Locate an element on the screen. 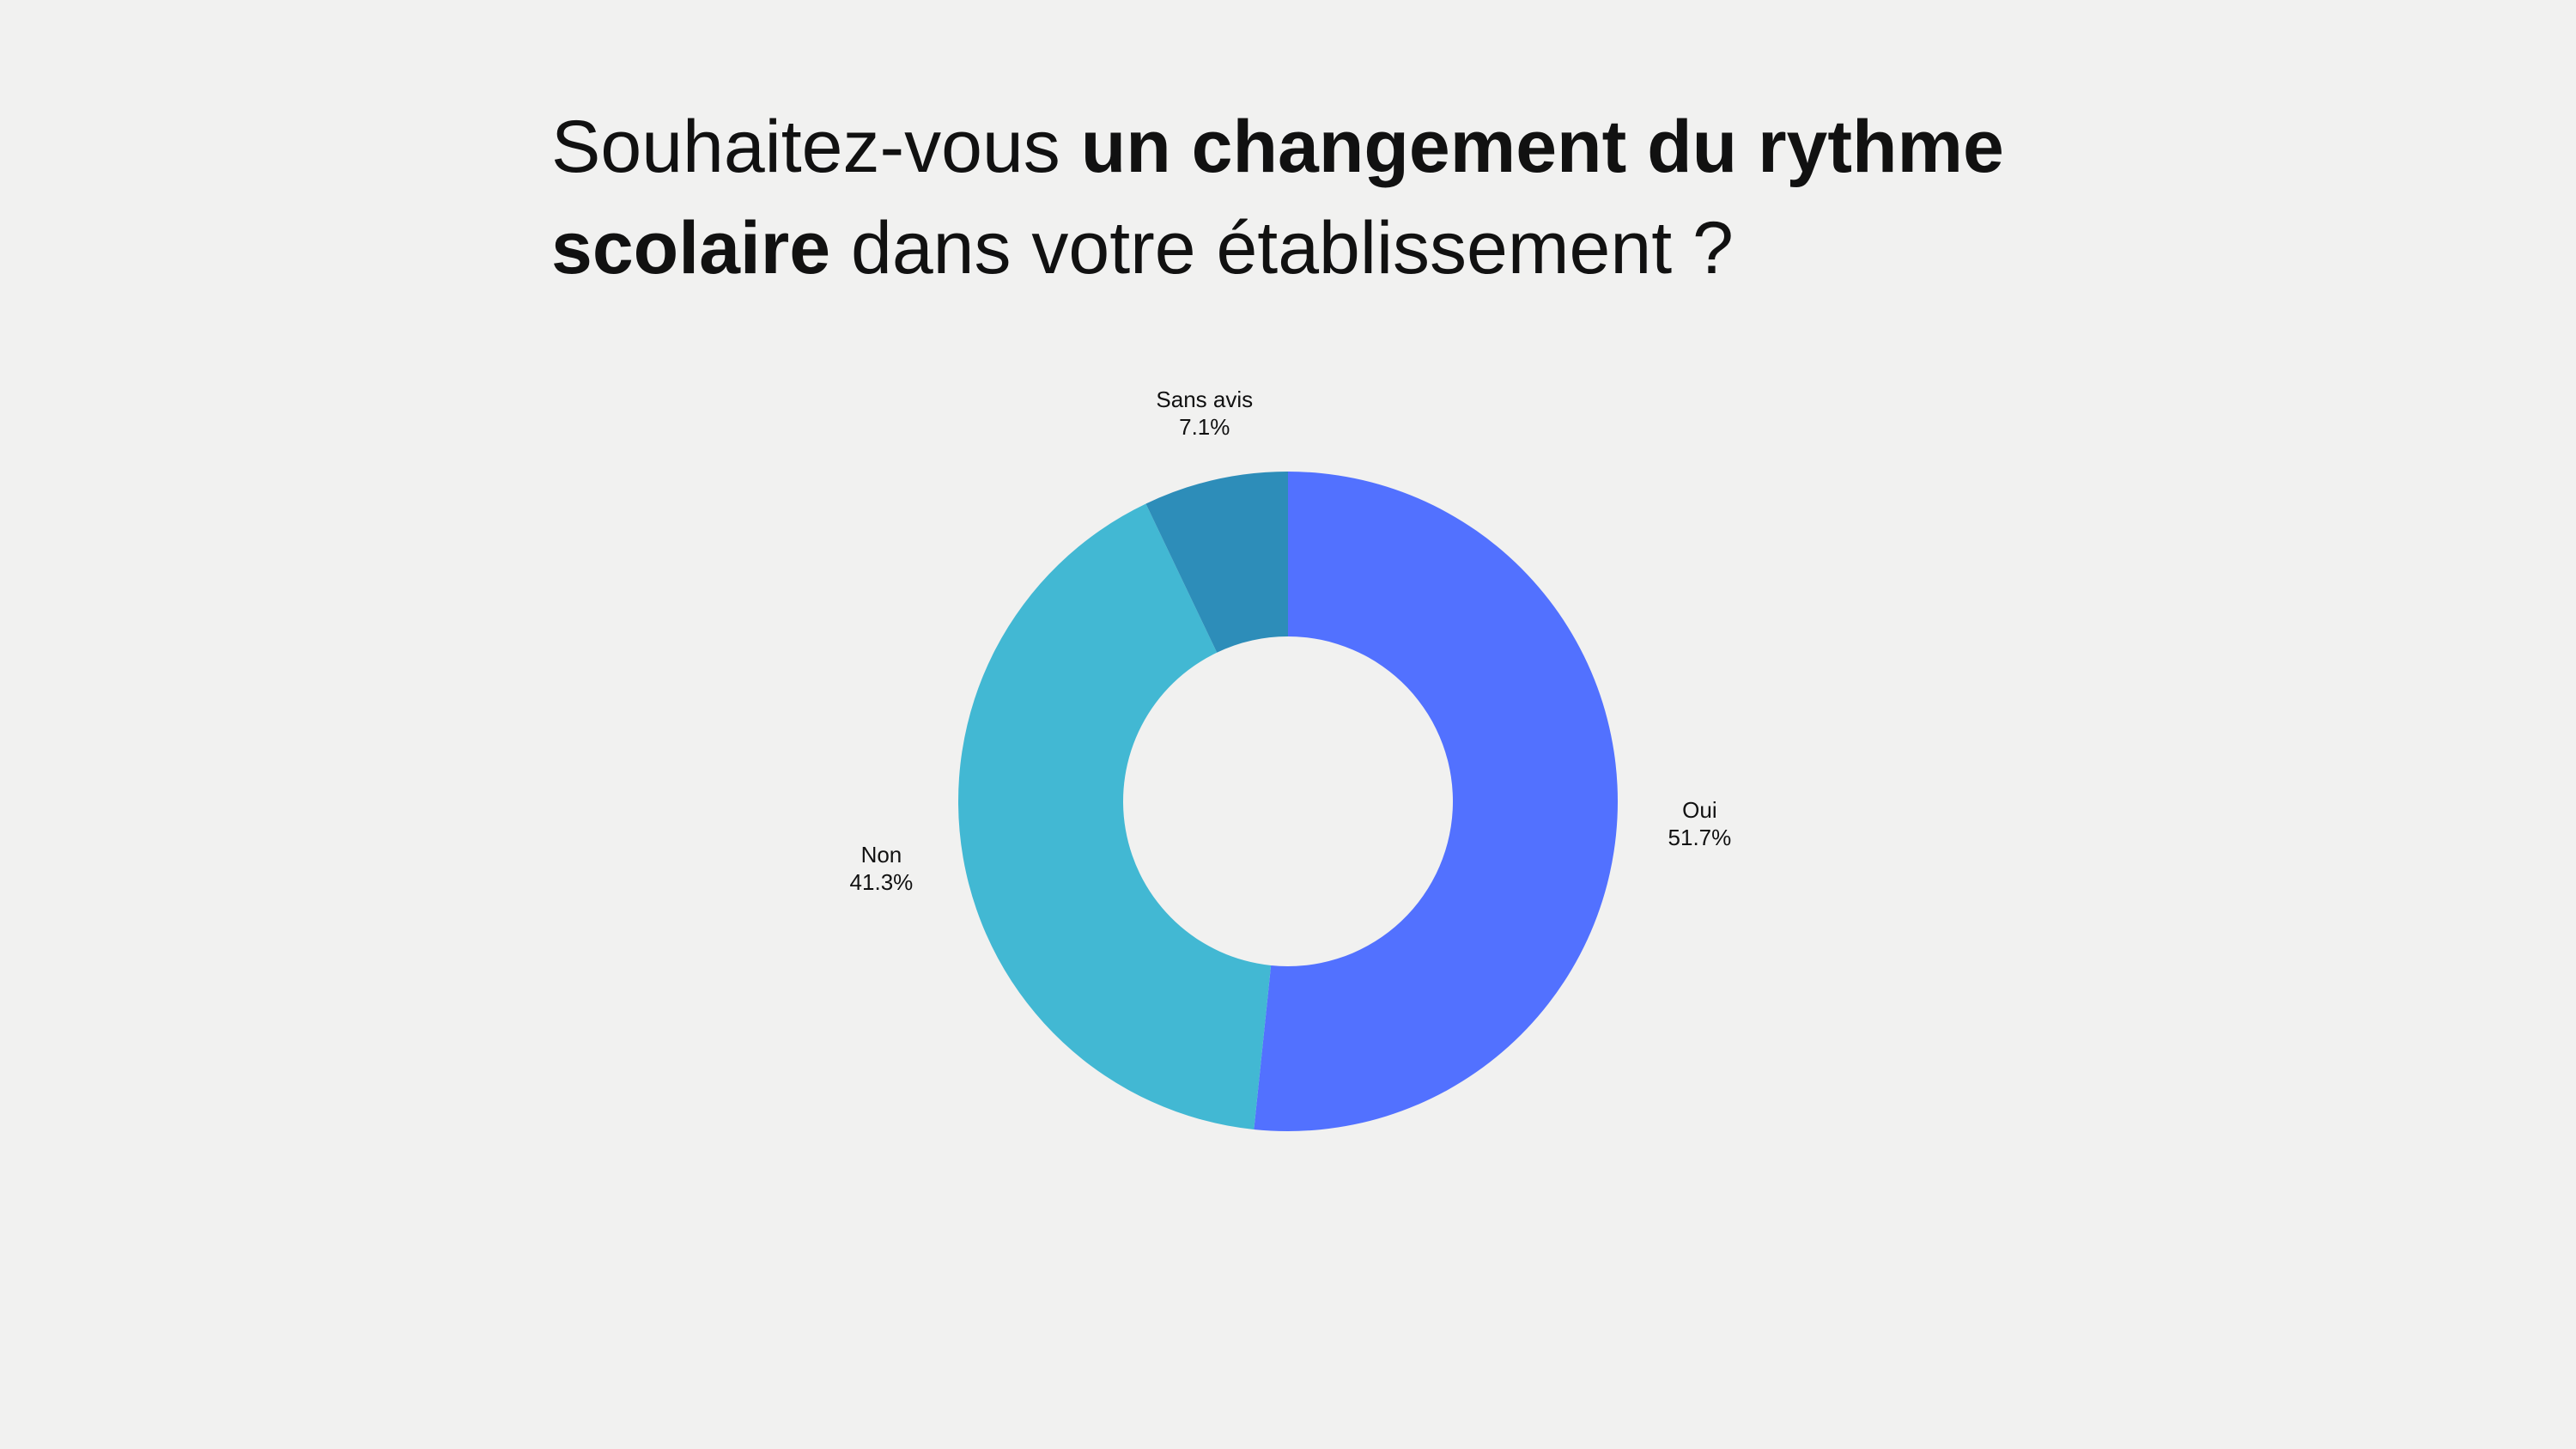 The width and height of the screenshot is (2576, 1449). title-part-2-bold: un changement du rythme scolaire is located at coordinates (1277, 197).